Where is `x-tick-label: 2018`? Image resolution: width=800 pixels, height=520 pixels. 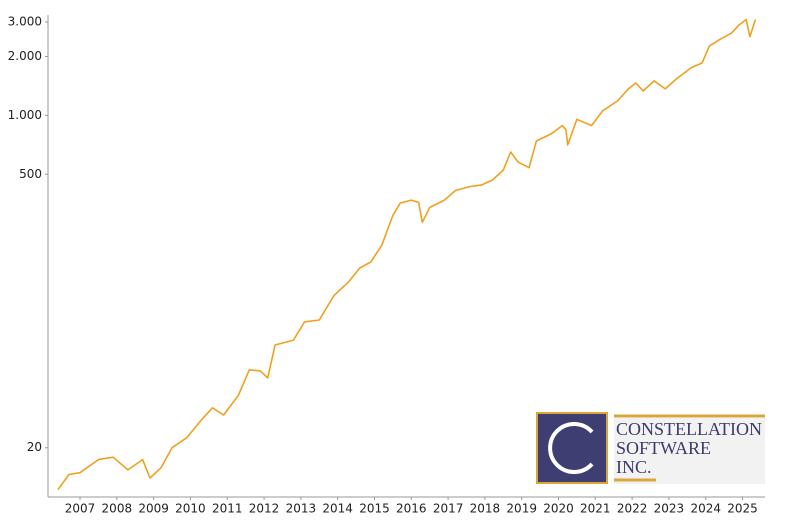 x-tick-label: 2018 is located at coordinates (485, 509).